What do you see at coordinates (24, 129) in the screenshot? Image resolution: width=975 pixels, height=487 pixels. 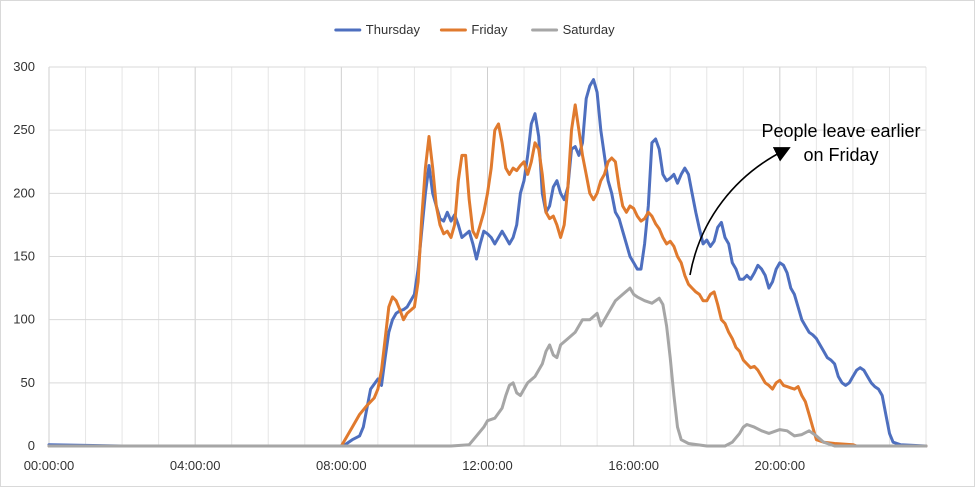 I see `y-tick-label: 250` at bounding box center [24, 129].